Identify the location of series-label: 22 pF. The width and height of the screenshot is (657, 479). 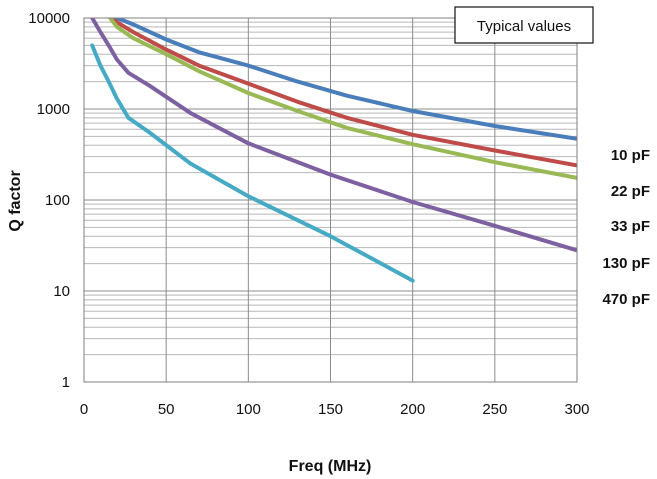
(630, 191).